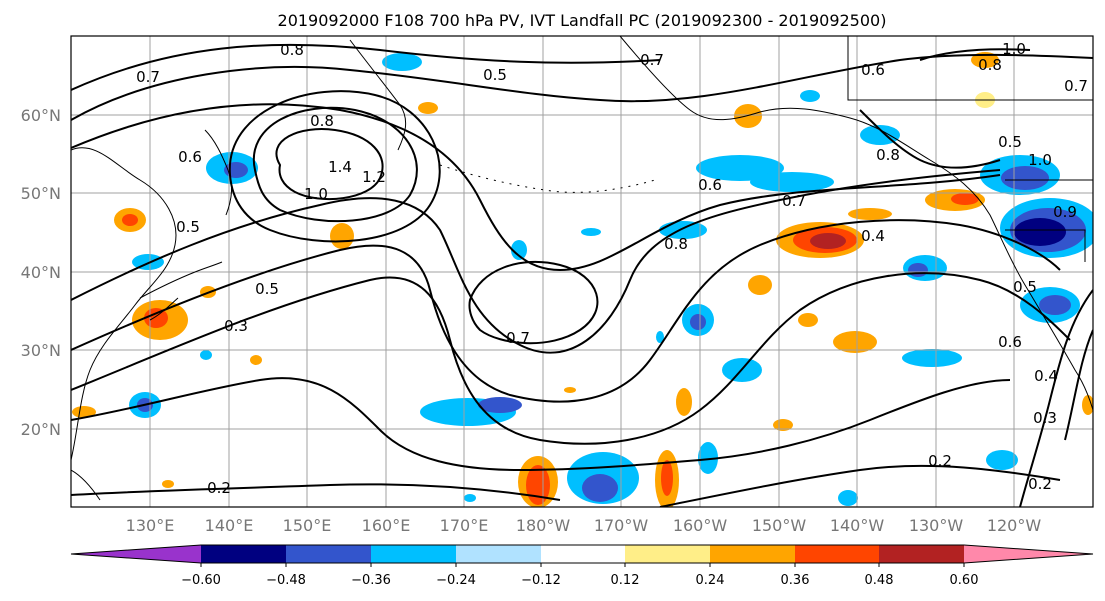 The image size is (1105, 601). Describe the element at coordinates (1014, 525) in the screenshot. I see `lon-label: 120°W` at that location.